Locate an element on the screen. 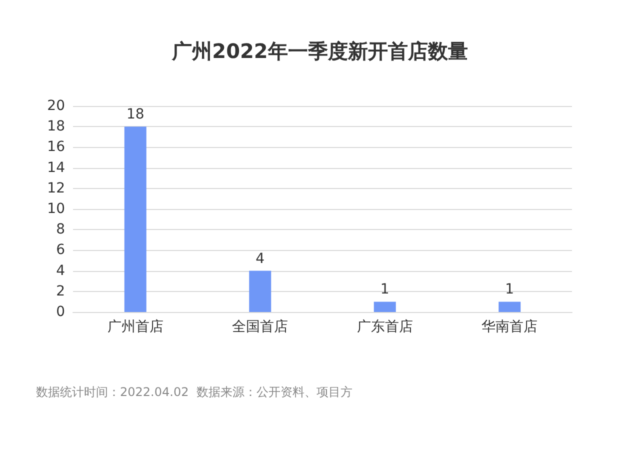  y-tick-label: 14 is located at coordinates (56, 168).